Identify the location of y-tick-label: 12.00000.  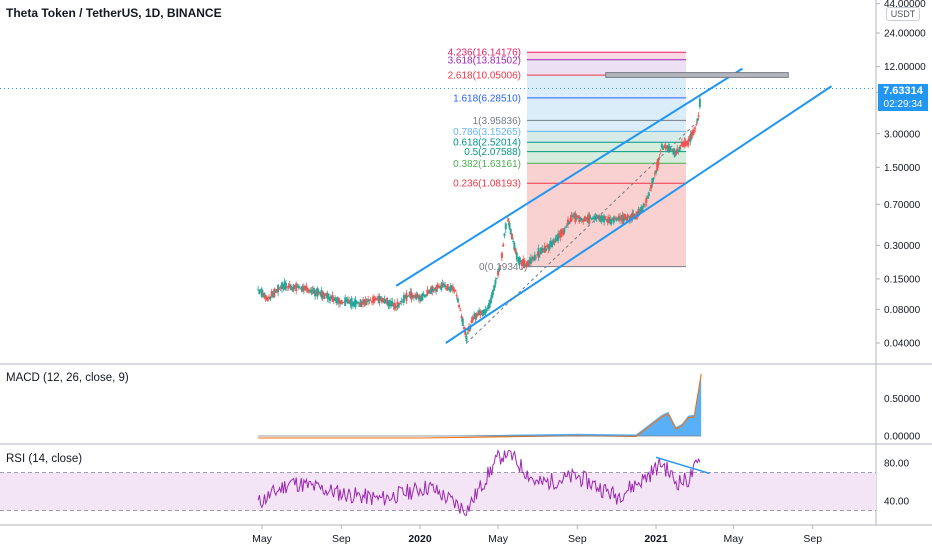
(905, 67).